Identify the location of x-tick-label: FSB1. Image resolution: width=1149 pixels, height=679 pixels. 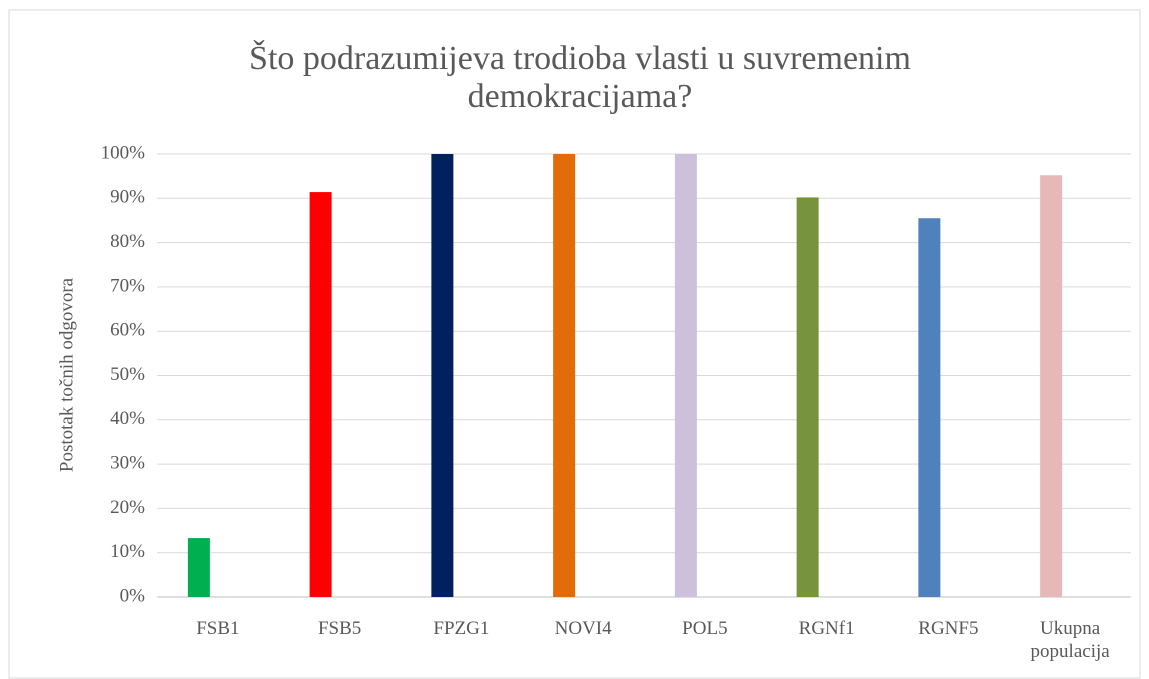
(218, 628).